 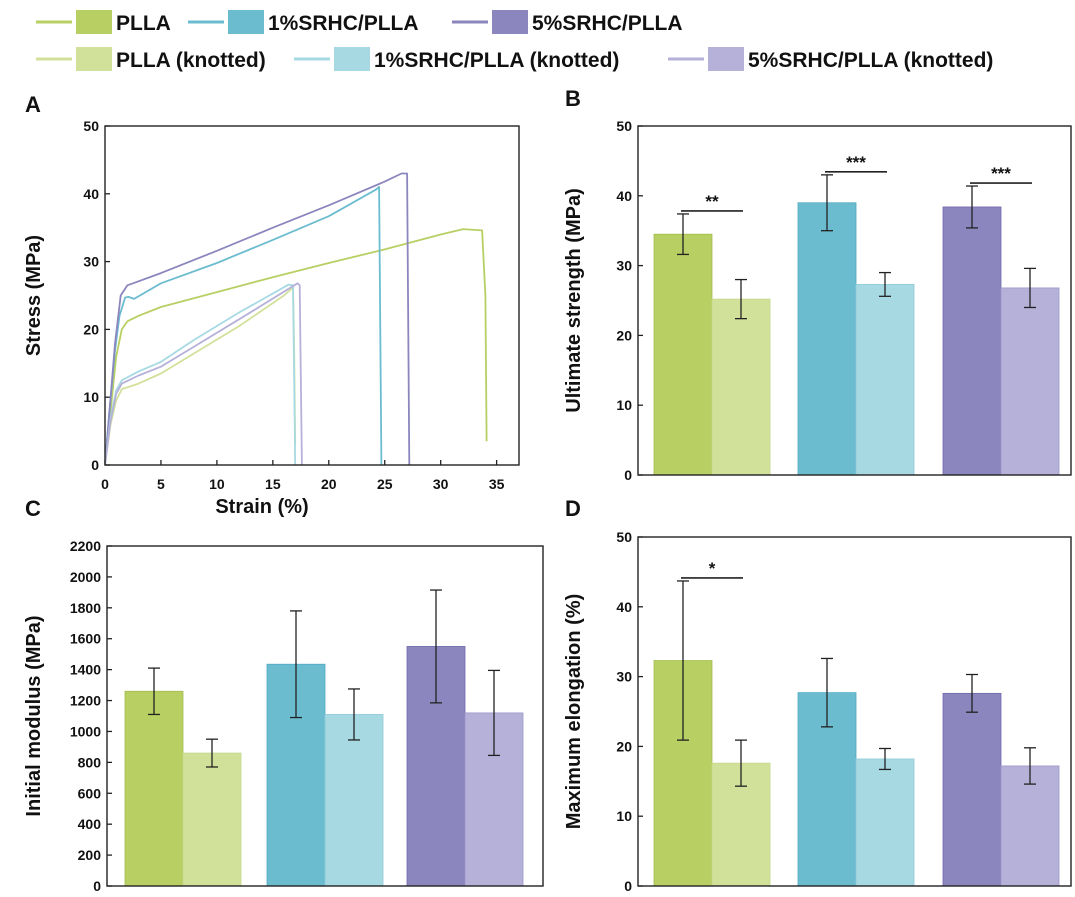 I want to click on curve-plla-knotted, so click(x=200, y=376).